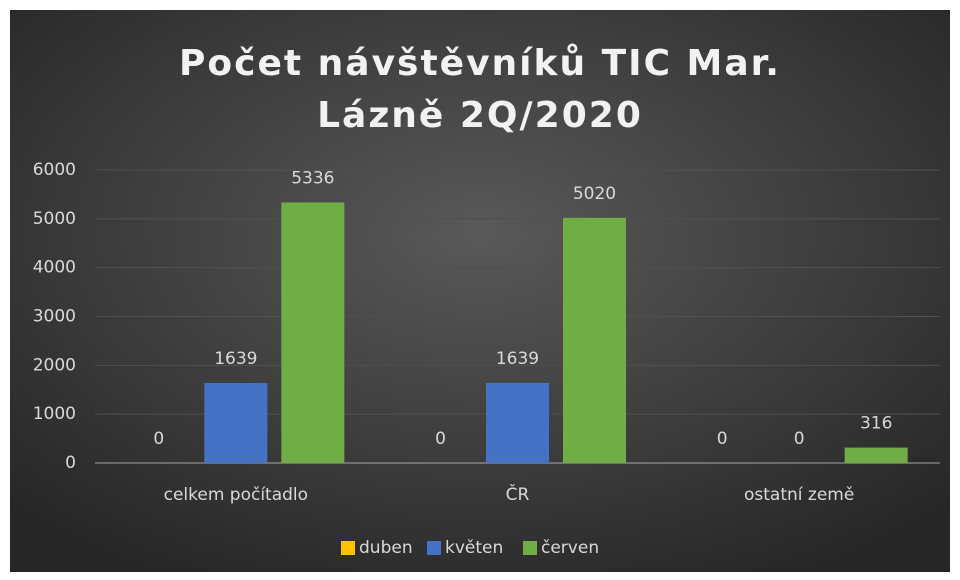 The width and height of the screenshot is (960, 580). I want to click on y-tick-label: 6000, so click(54, 170).